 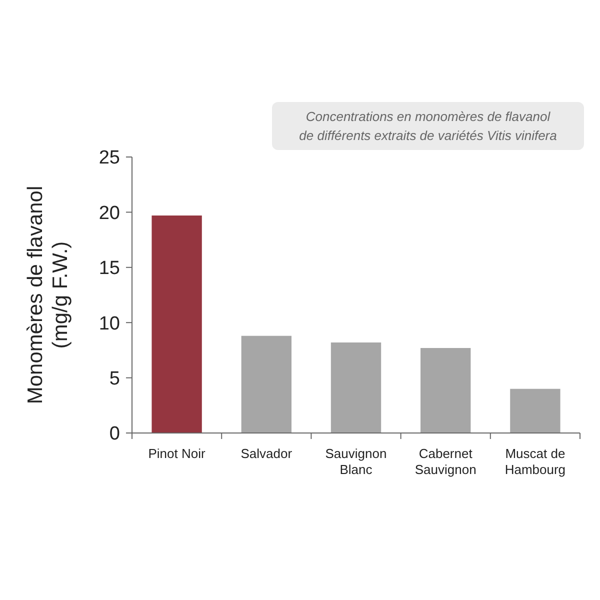 I want to click on y-tick-label: 0, so click(x=114, y=434).